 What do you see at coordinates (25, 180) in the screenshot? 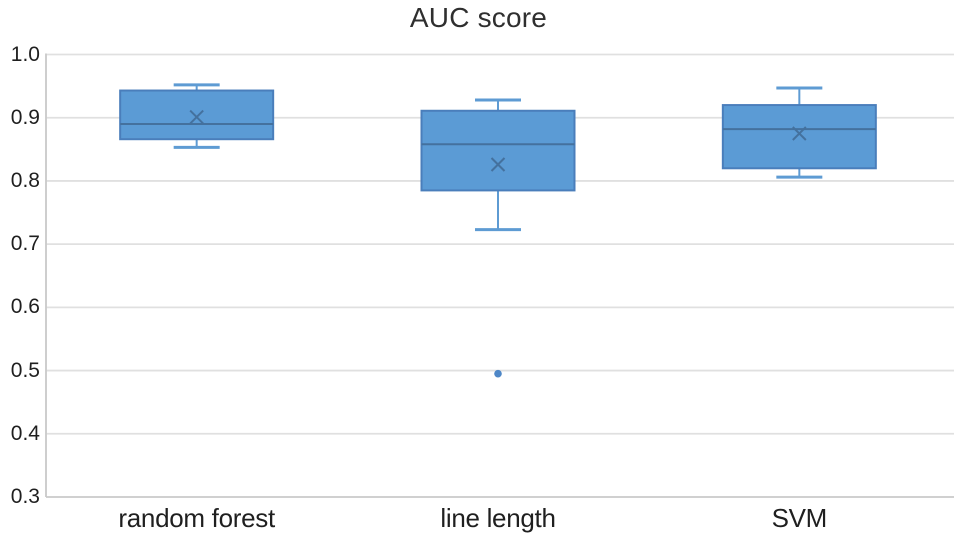
I see `y-tick-label: 0.8` at bounding box center [25, 180].